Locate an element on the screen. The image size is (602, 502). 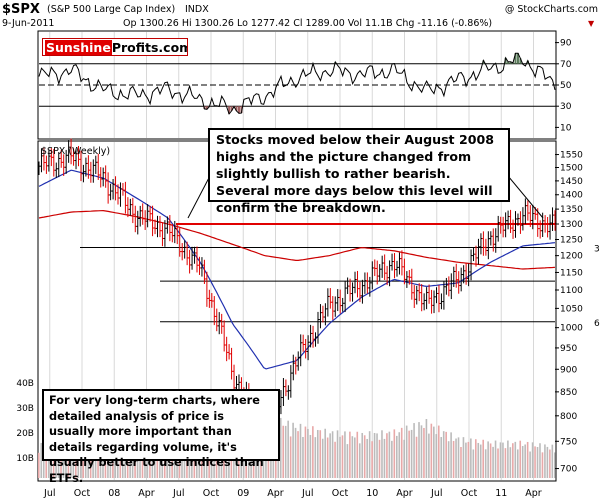
price-tick-label: 950 is located at coordinates (568, 349).